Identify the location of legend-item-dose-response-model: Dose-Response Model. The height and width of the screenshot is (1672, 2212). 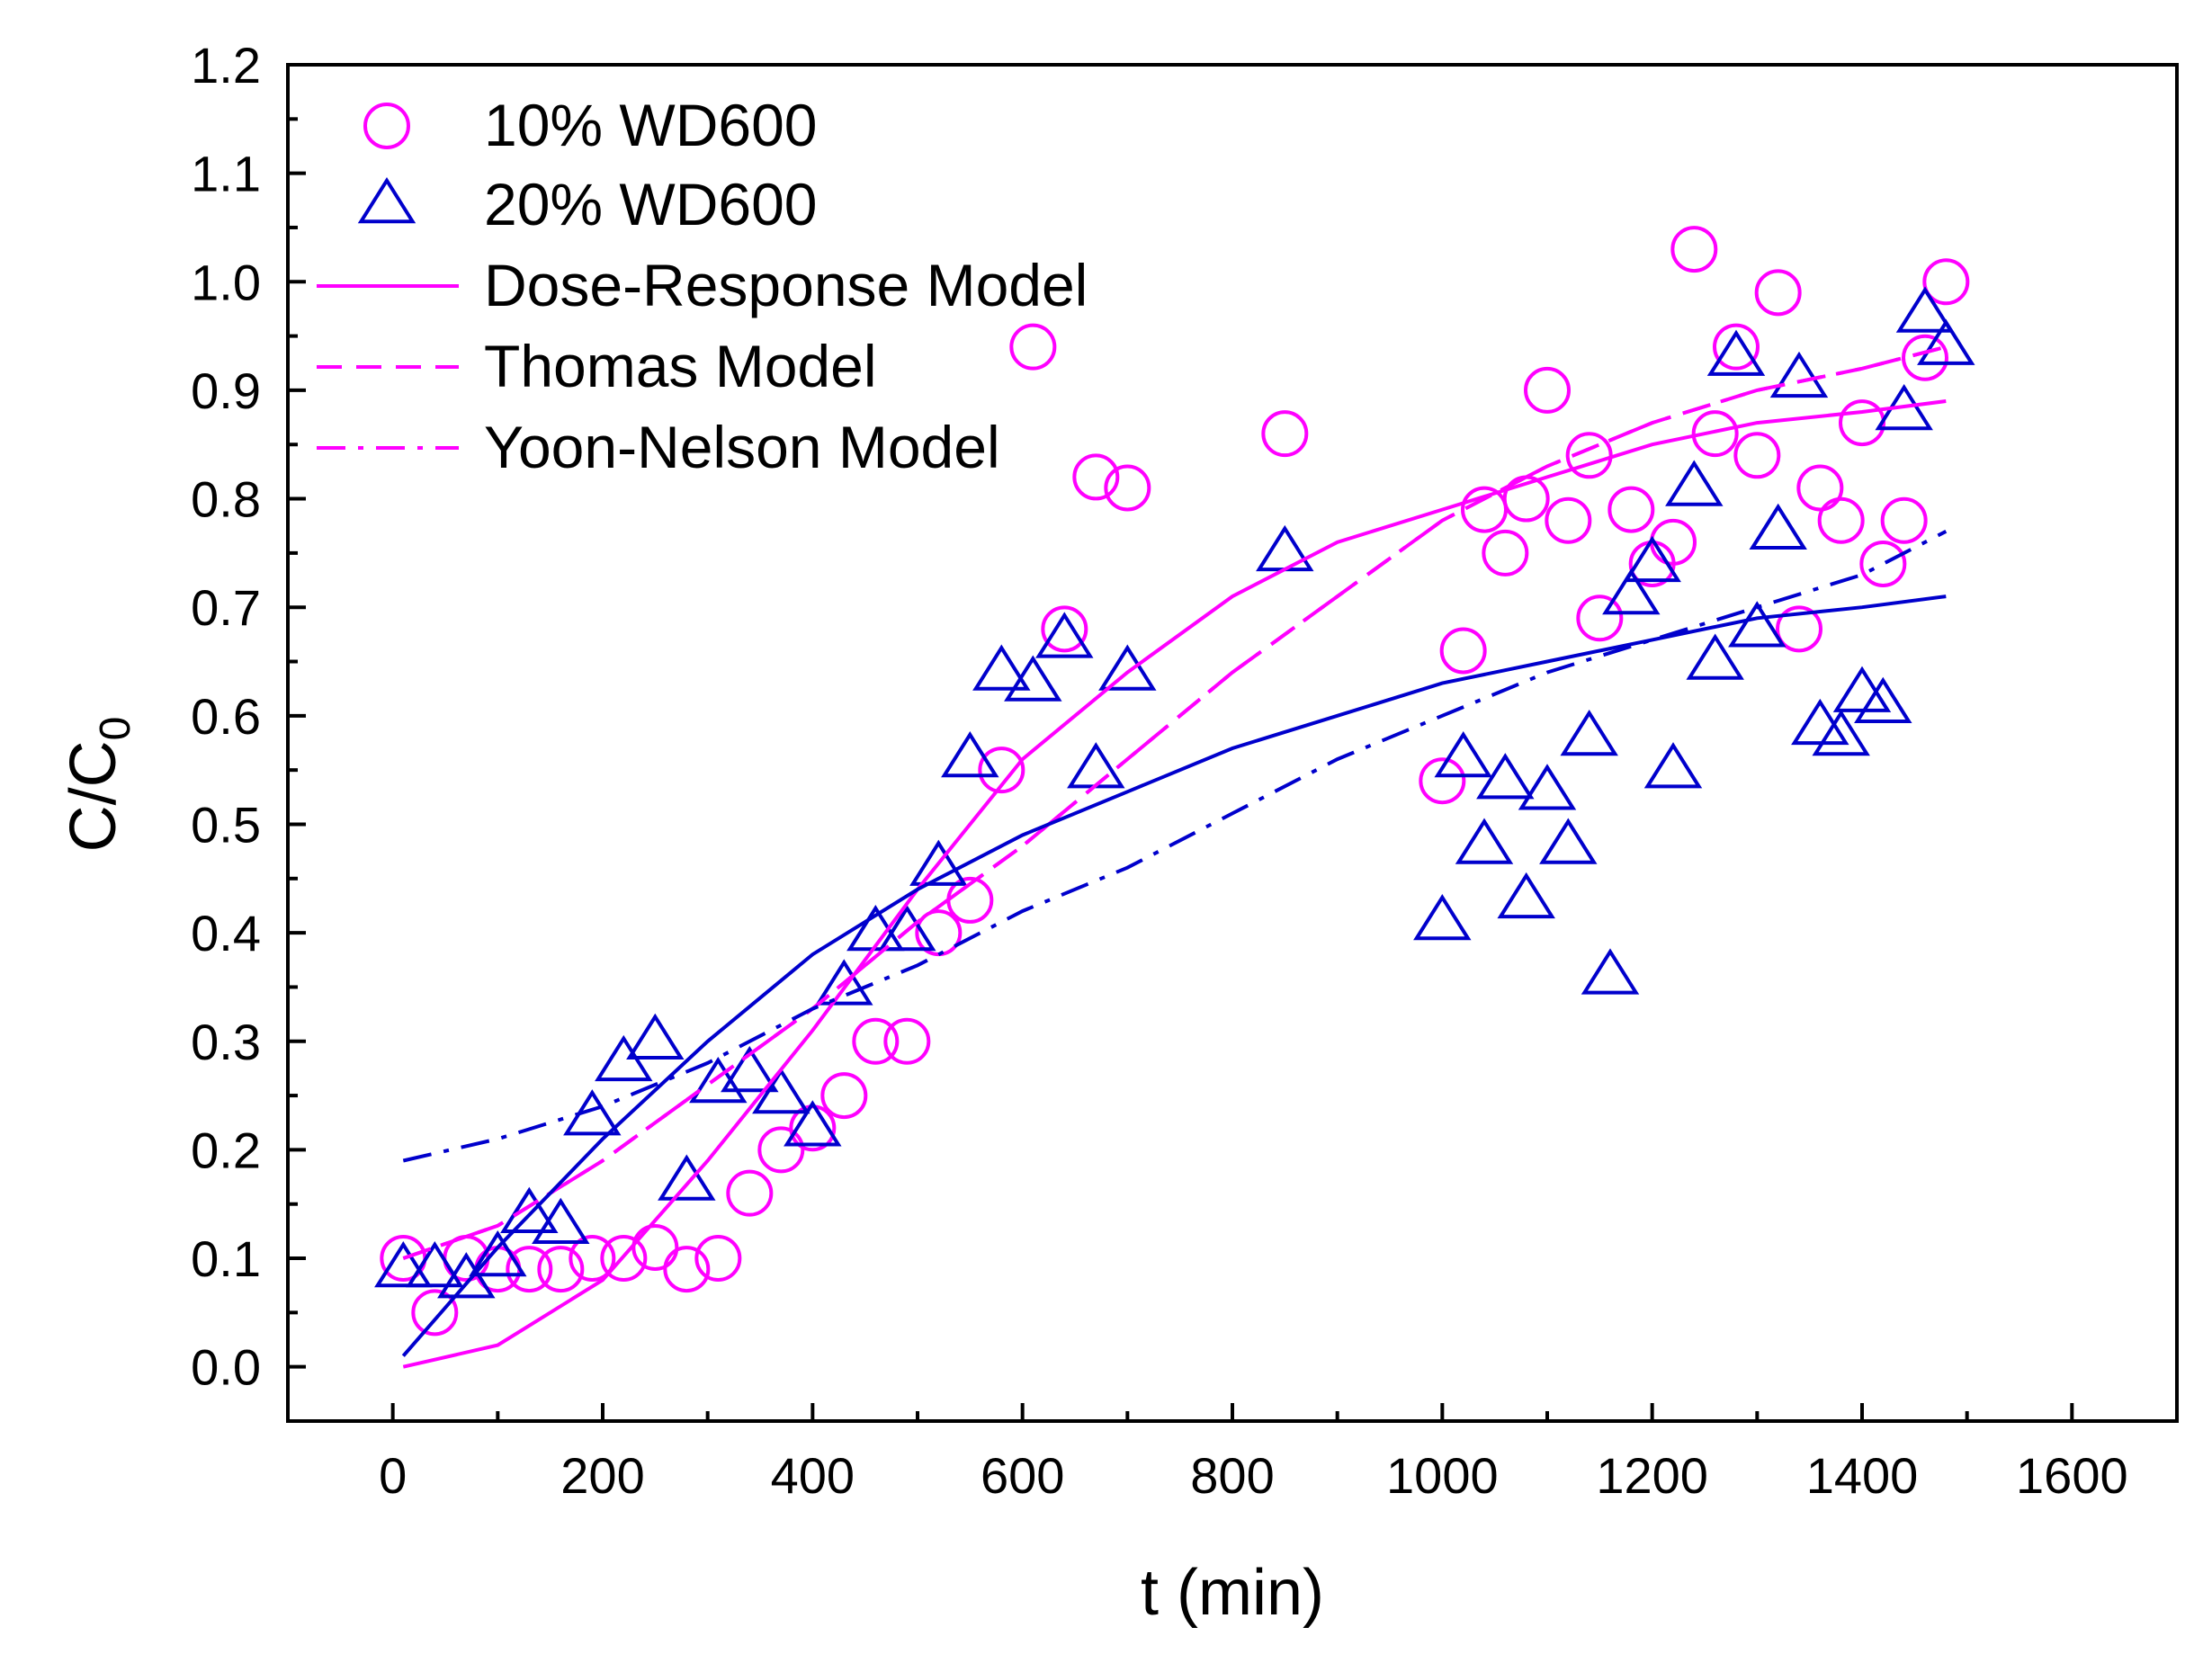
(702, 285).